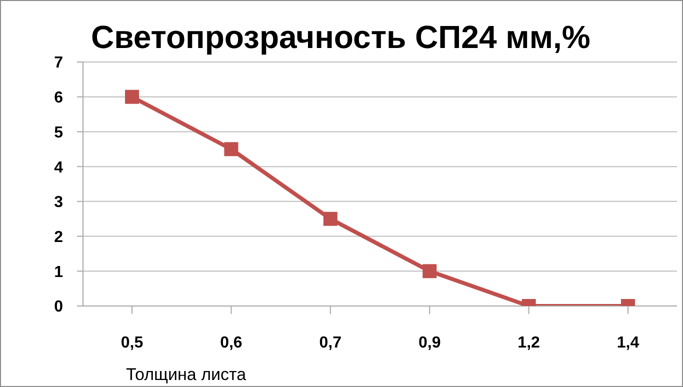 The image size is (683, 387). What do you see at coordinates (340, 37) in the screenshot?
I see `chart-title: Светопрозрачность СП24 мм,%` at bounding box center [340, 37].